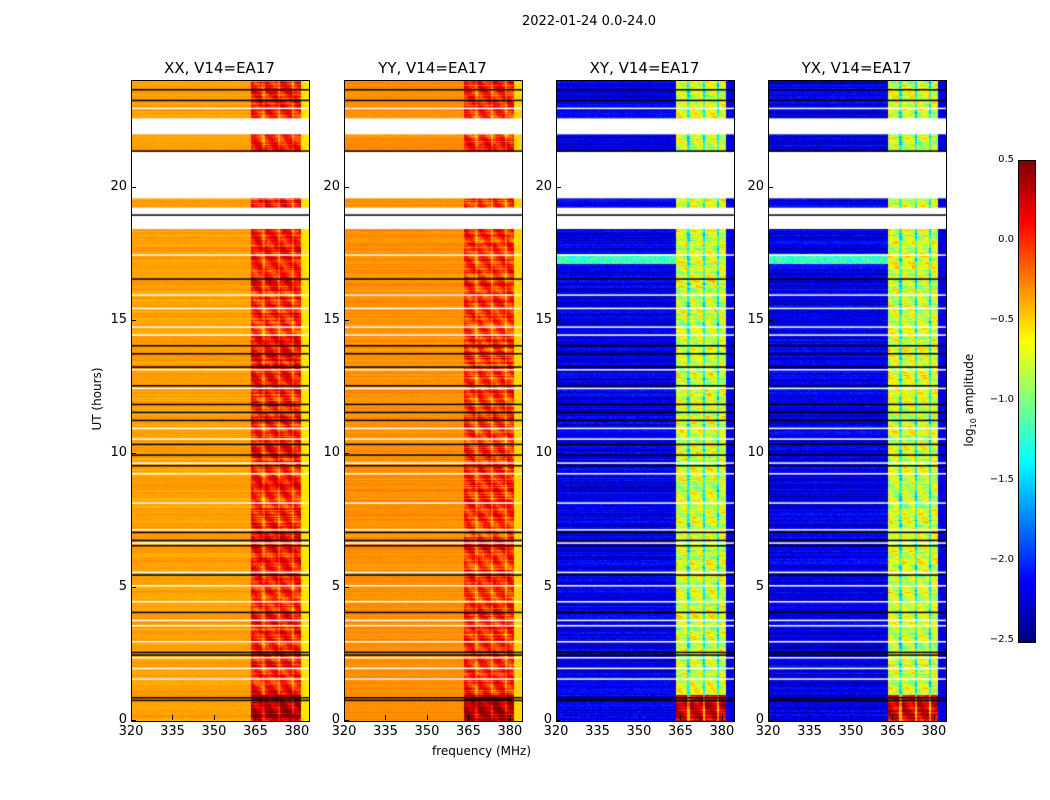 Image resolution: width=1050 pixels, height=800 pixels. I want to click on heatmap-xy, so click(645, 401).